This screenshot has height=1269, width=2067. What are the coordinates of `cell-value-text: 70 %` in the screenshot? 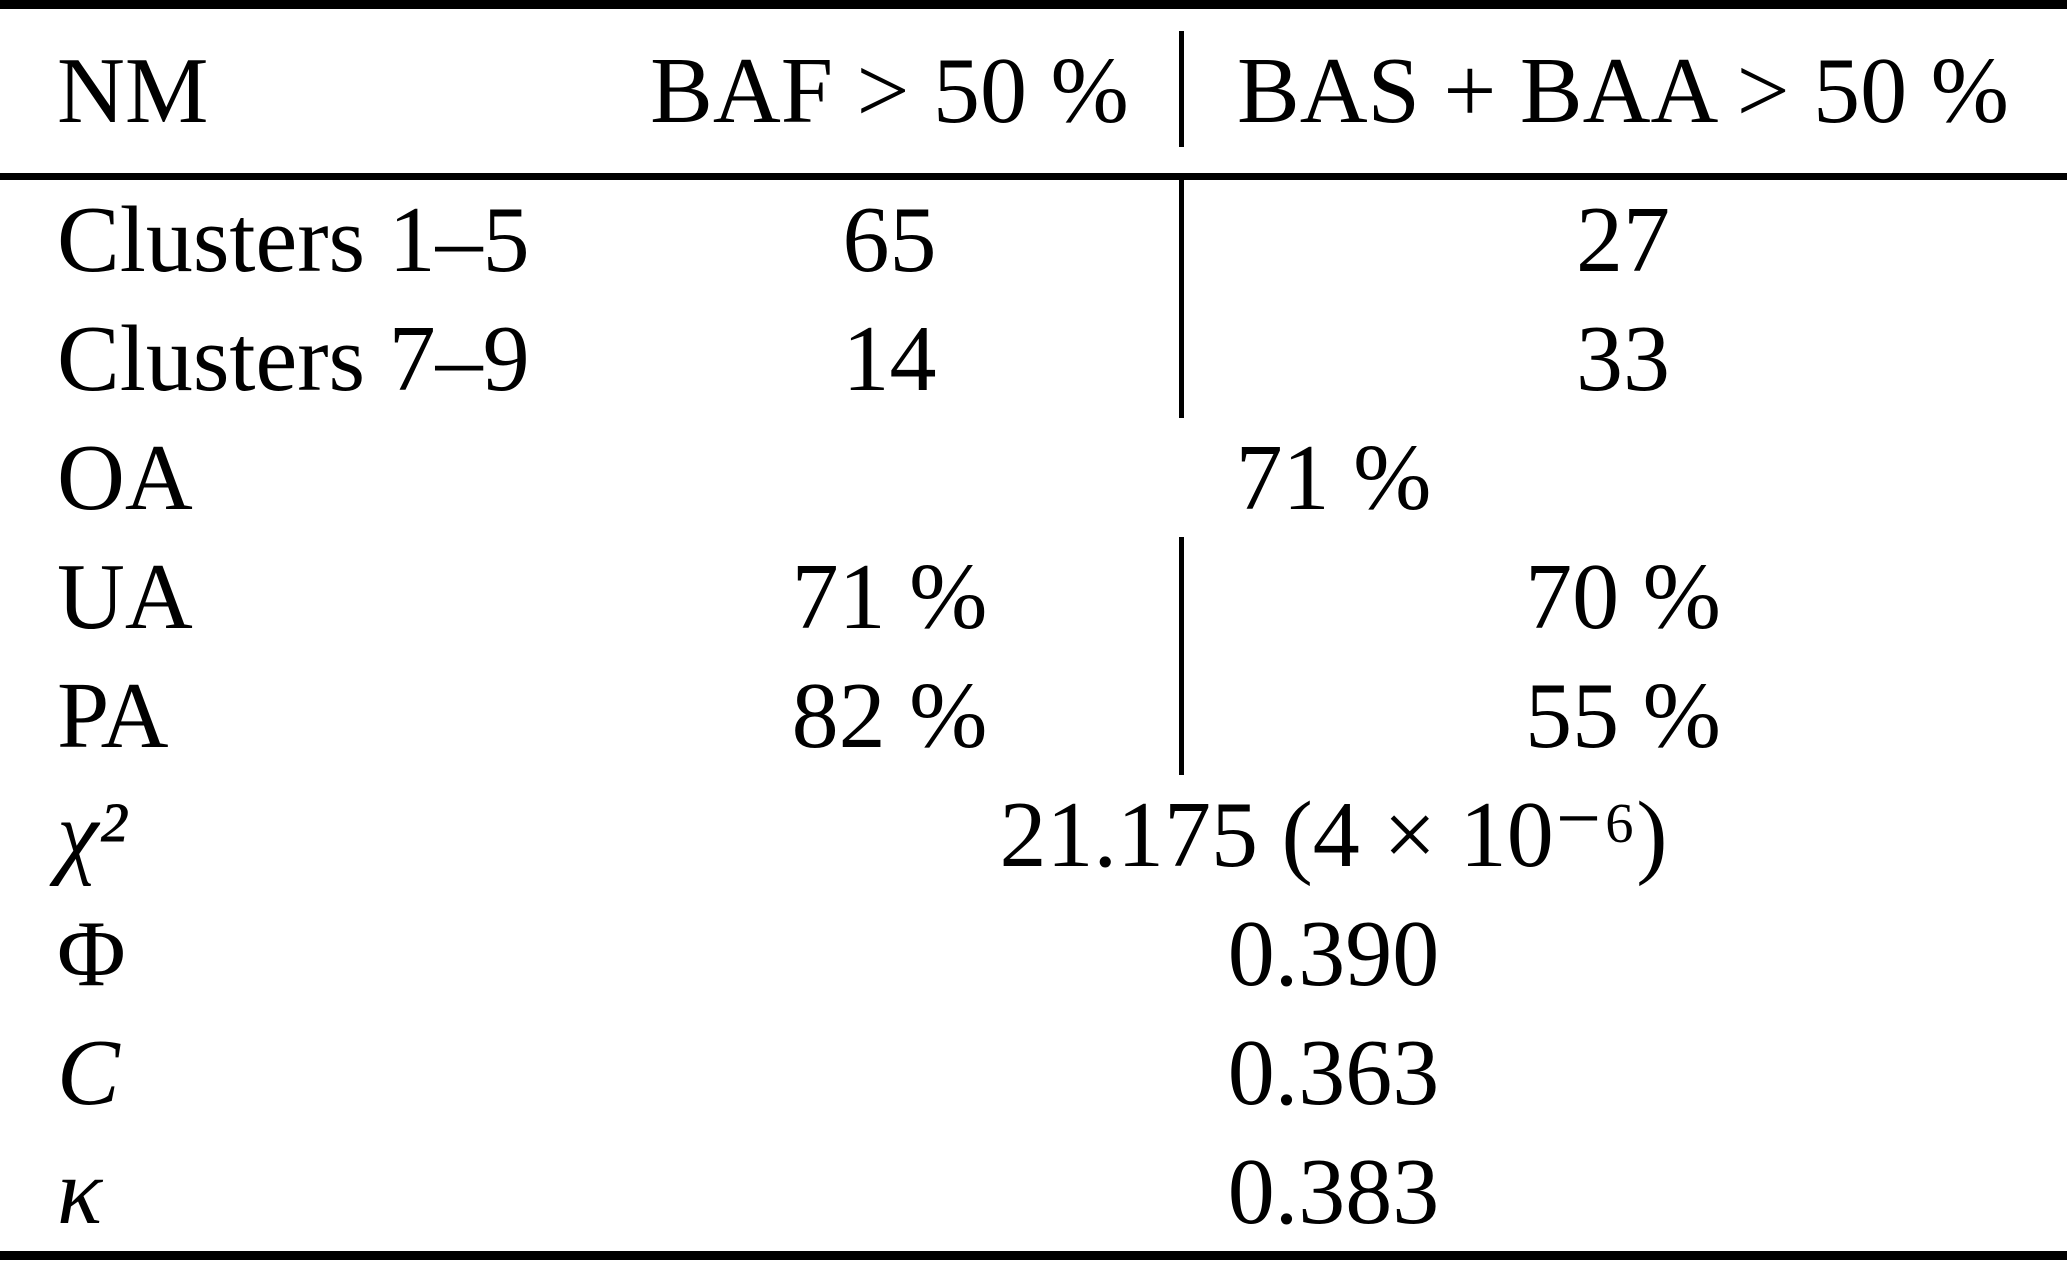 It's located at (1623, 596).